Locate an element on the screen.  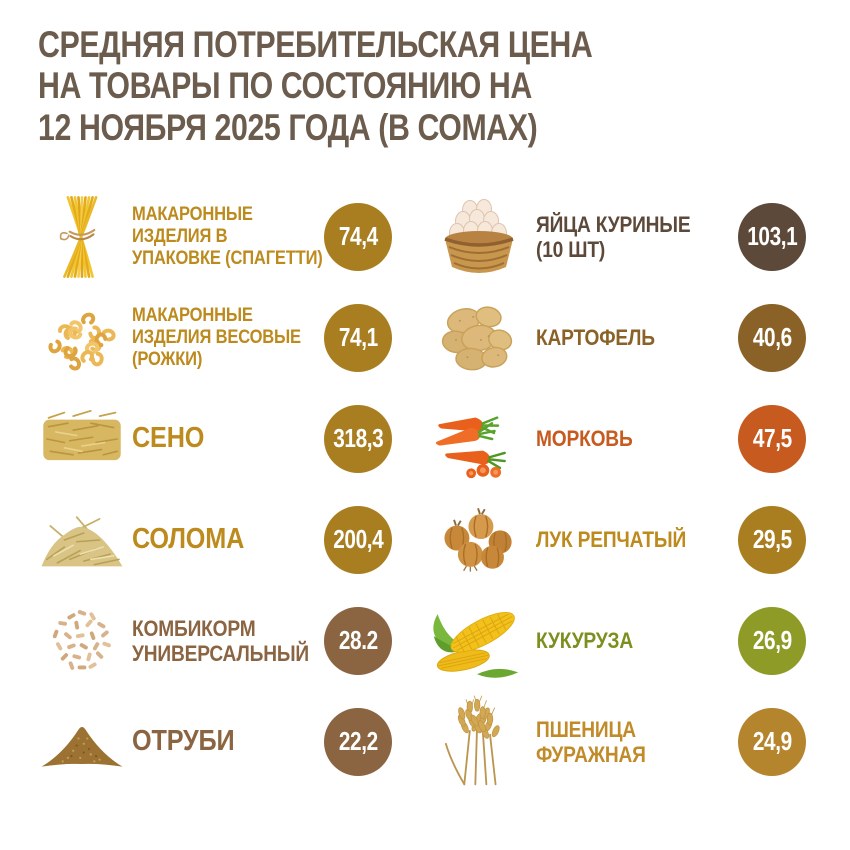
price-badge: 29,5 is located at coordinates (772, 539).